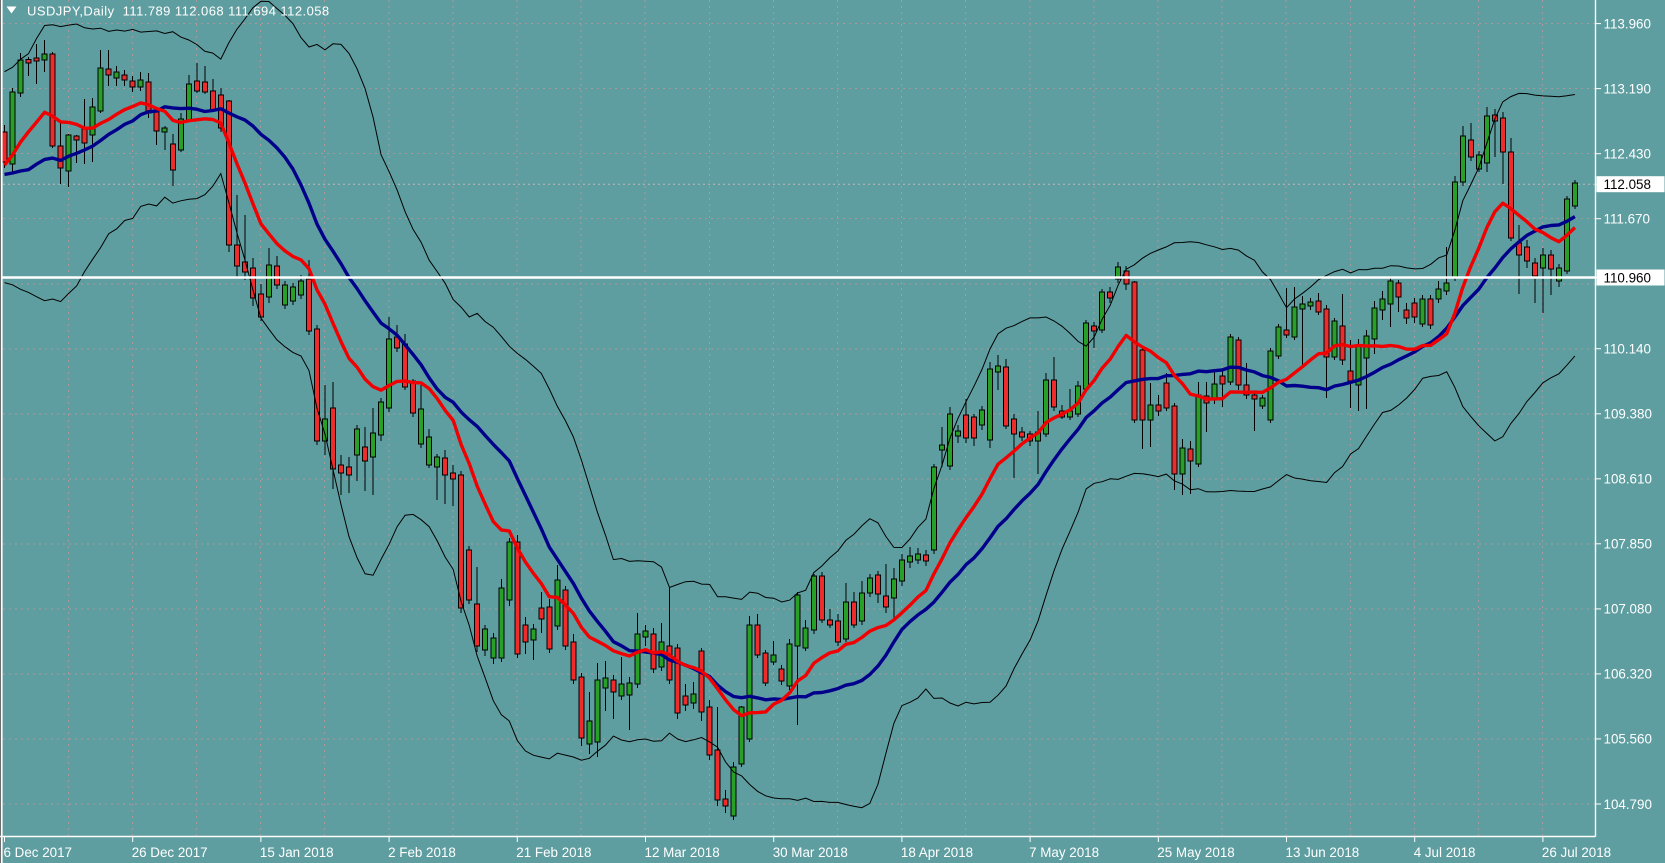 This screenshot has height=863, width=1665. Describe the element at coordinates (1627, 349) in the screenshot. I see `svg-text: 110.140` at that location.